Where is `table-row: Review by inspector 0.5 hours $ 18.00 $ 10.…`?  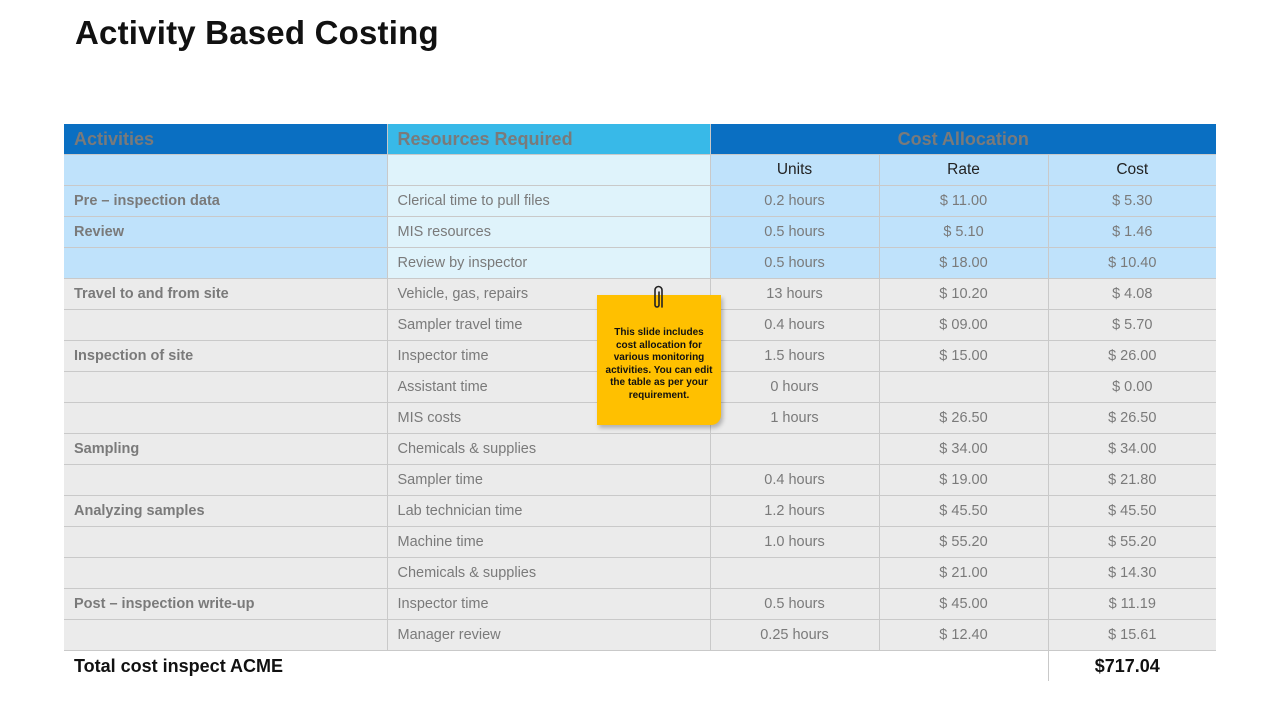
table-row: Review by inspector 0.5 hours $ 18.00 $ 10.… is located at coordinates (640, 263).